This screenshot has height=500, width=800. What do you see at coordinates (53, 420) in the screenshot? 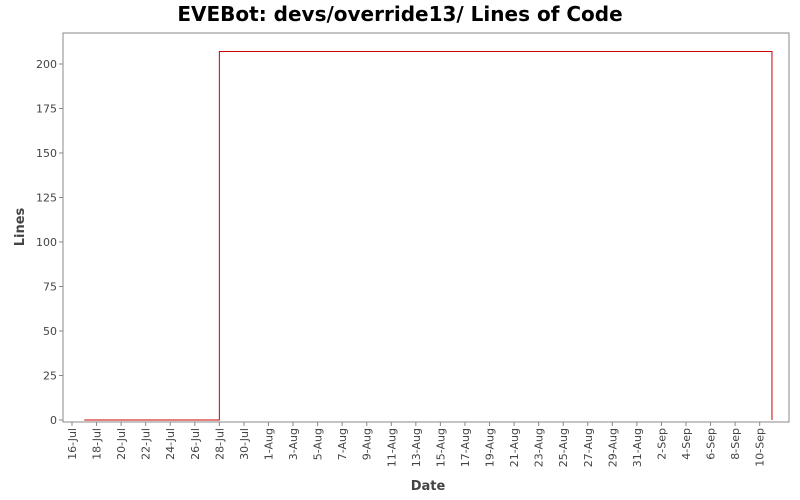
I see `y-tick-label: 0` at bounding box center [53, 420].